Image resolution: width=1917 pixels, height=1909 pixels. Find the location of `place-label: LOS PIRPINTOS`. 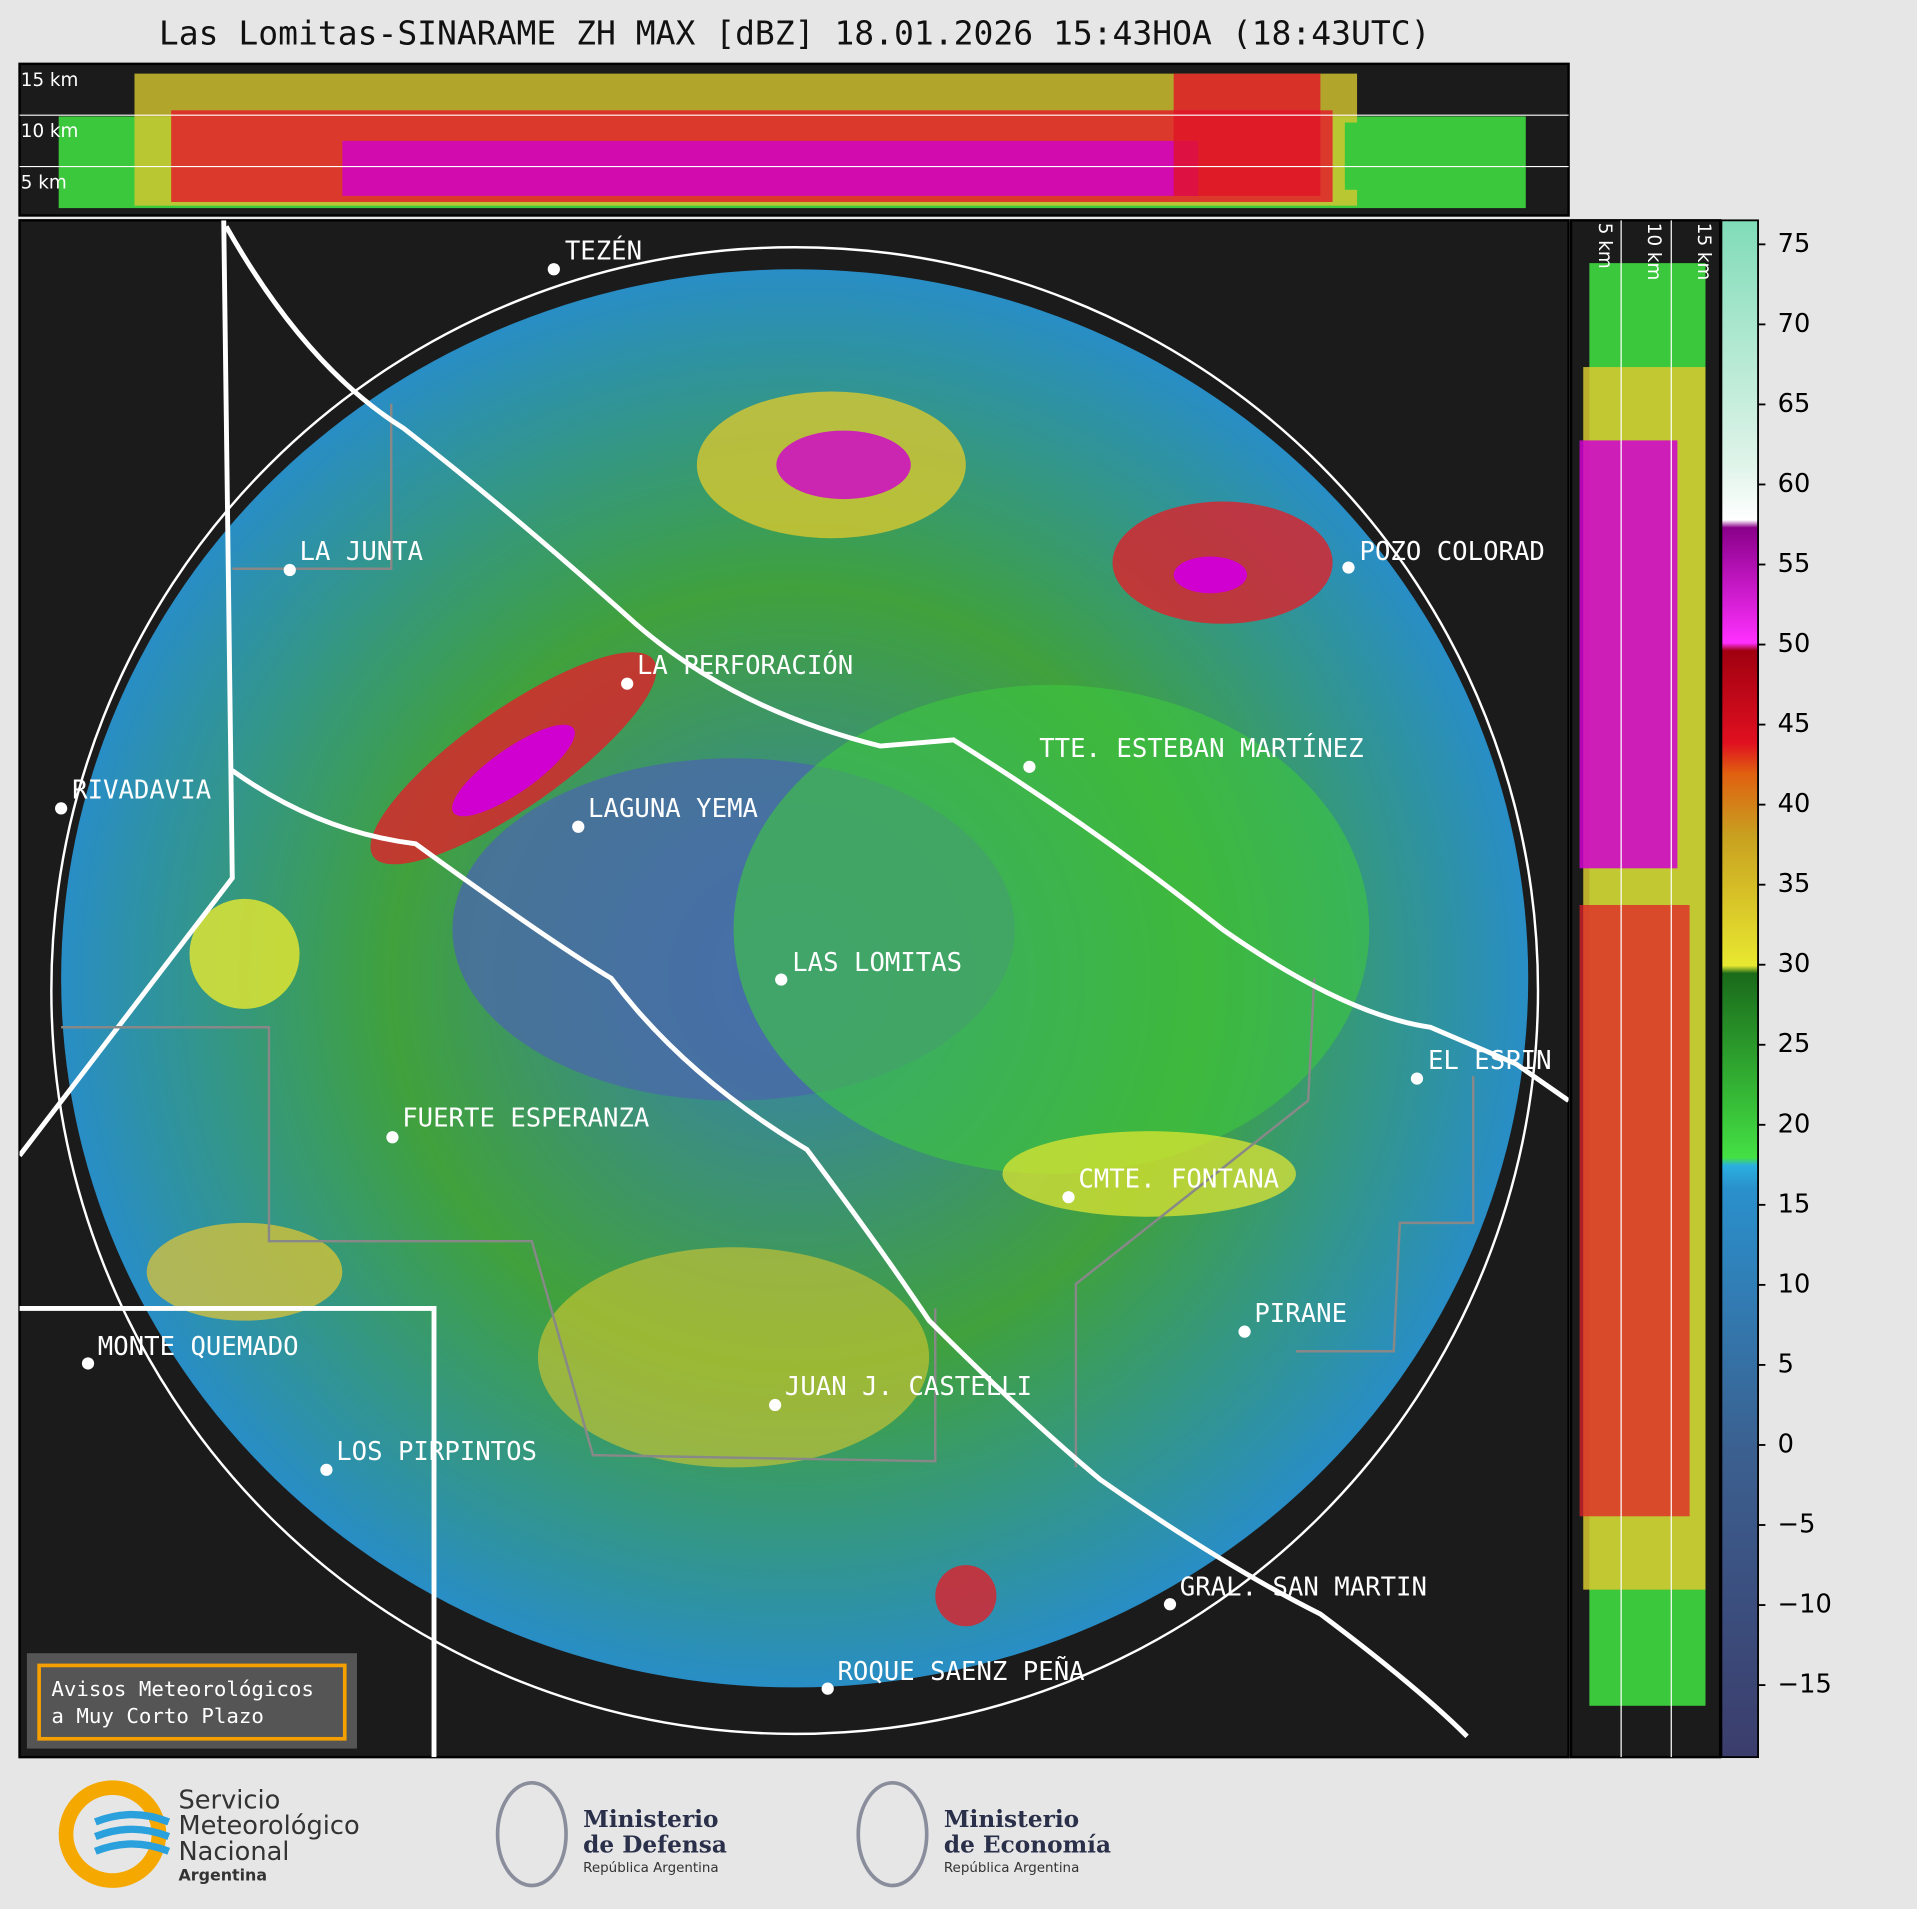

place-label: LOS PIRPINTOS is located at coordinates (436, 1452).